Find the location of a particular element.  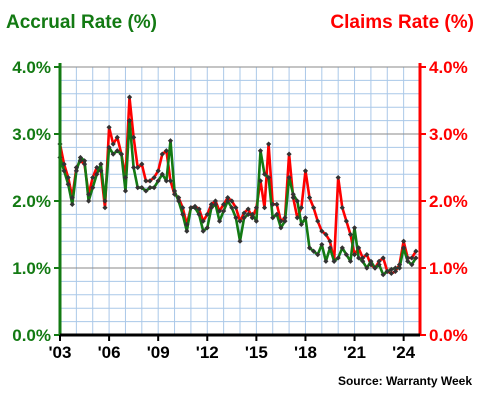

x-tick-label: '09 is located at coordinates (158, 352).